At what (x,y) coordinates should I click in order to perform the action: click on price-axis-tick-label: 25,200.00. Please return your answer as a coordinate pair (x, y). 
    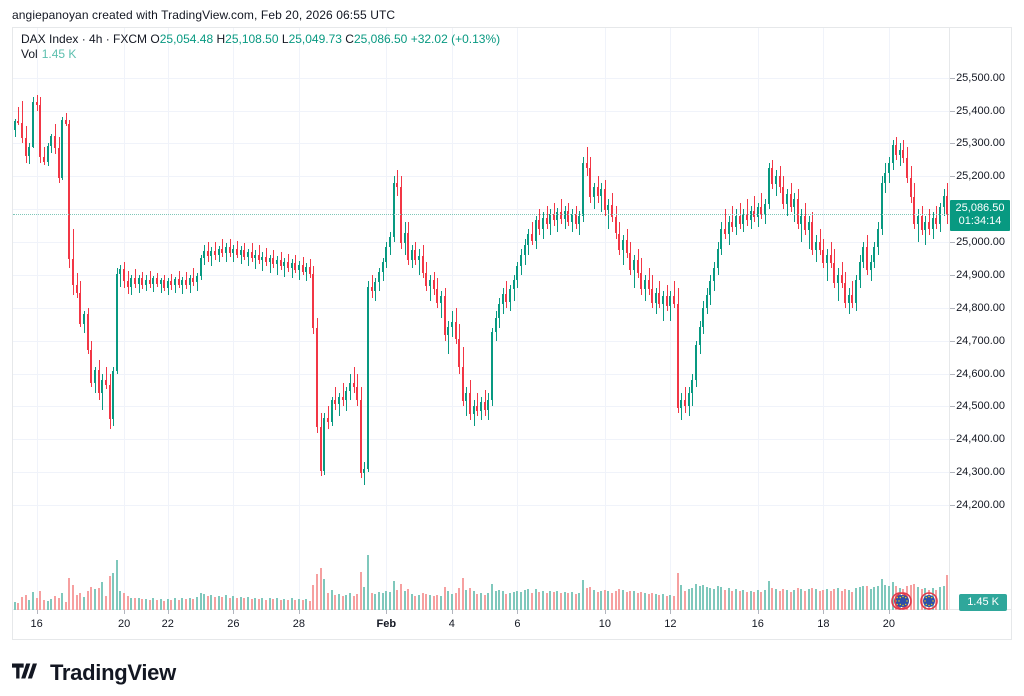
    Looking at the image, I should click on (980, 176).